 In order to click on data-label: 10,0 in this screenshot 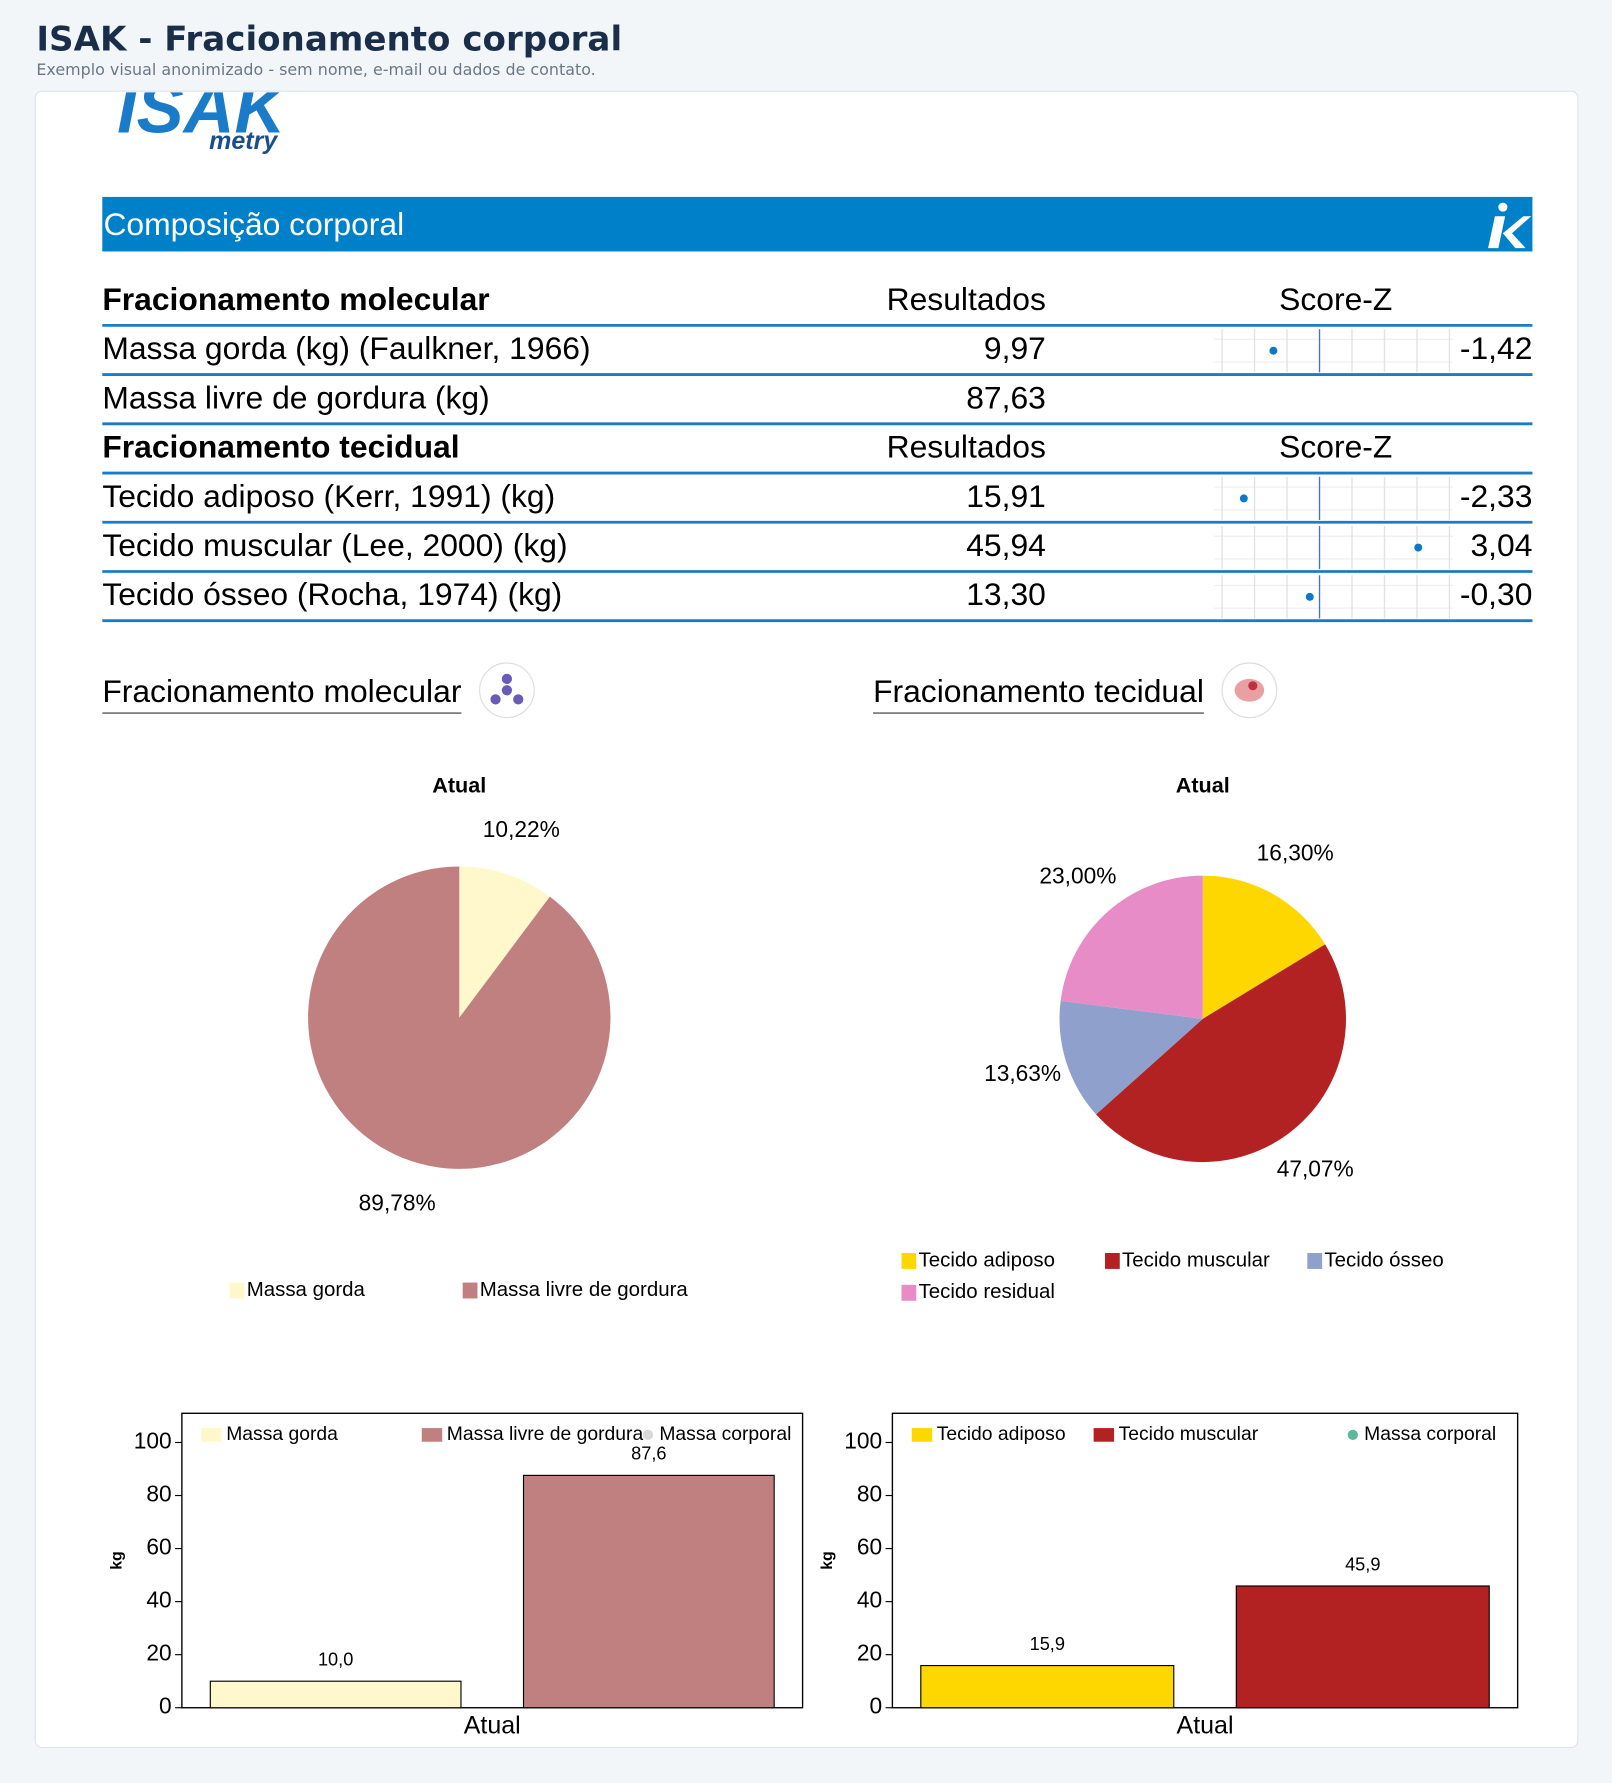, I will do `click(335, 1660)`.